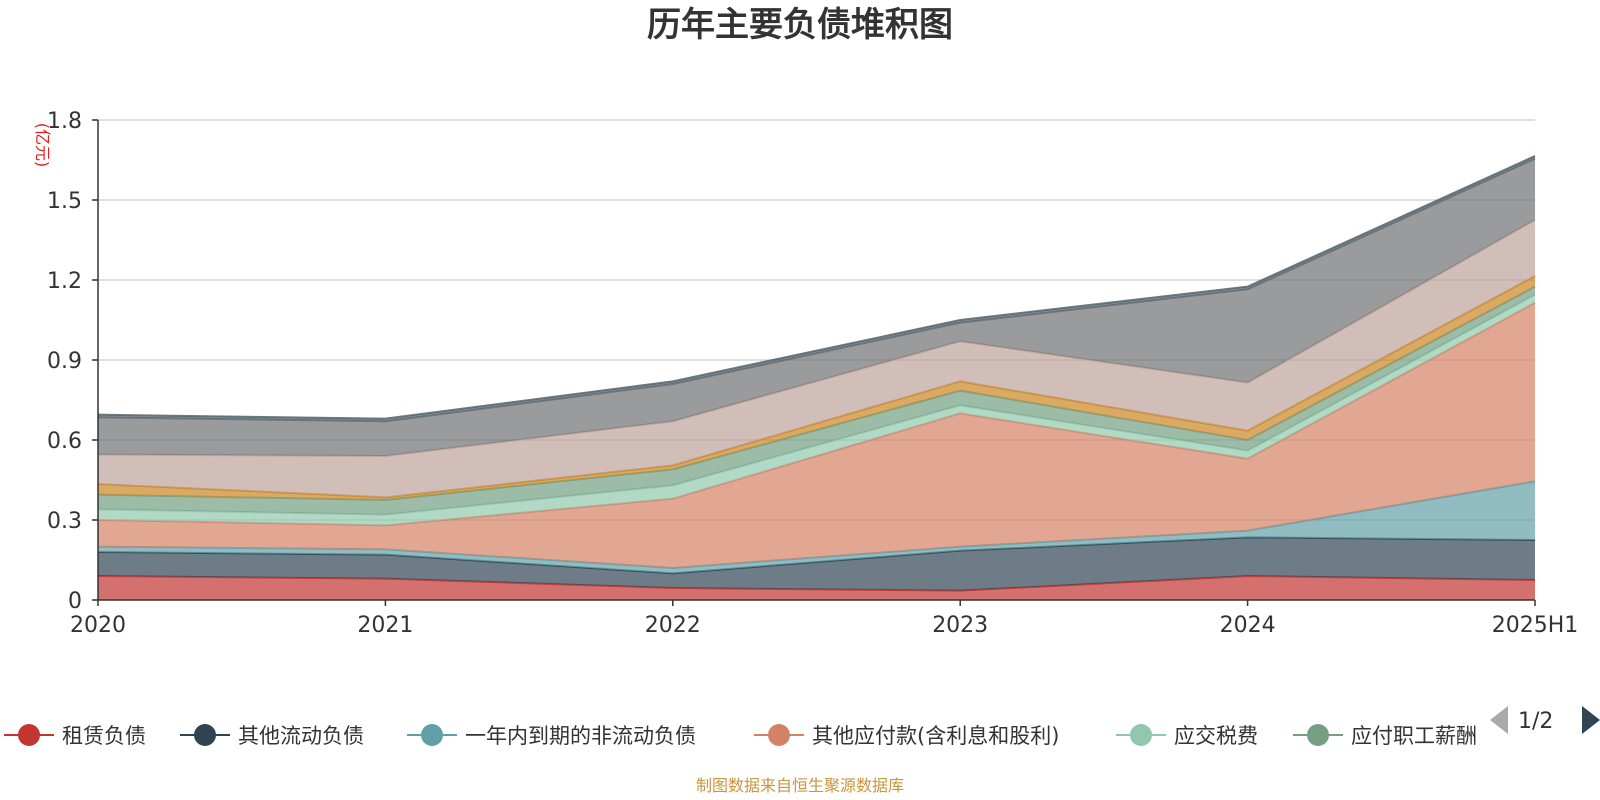 Image resolution: width=1600 pixels, height=800 pixels. Describe the element at coordinates (64, 361) in the screenshot. I see `y-tick-label-3: 0.9` at that location.